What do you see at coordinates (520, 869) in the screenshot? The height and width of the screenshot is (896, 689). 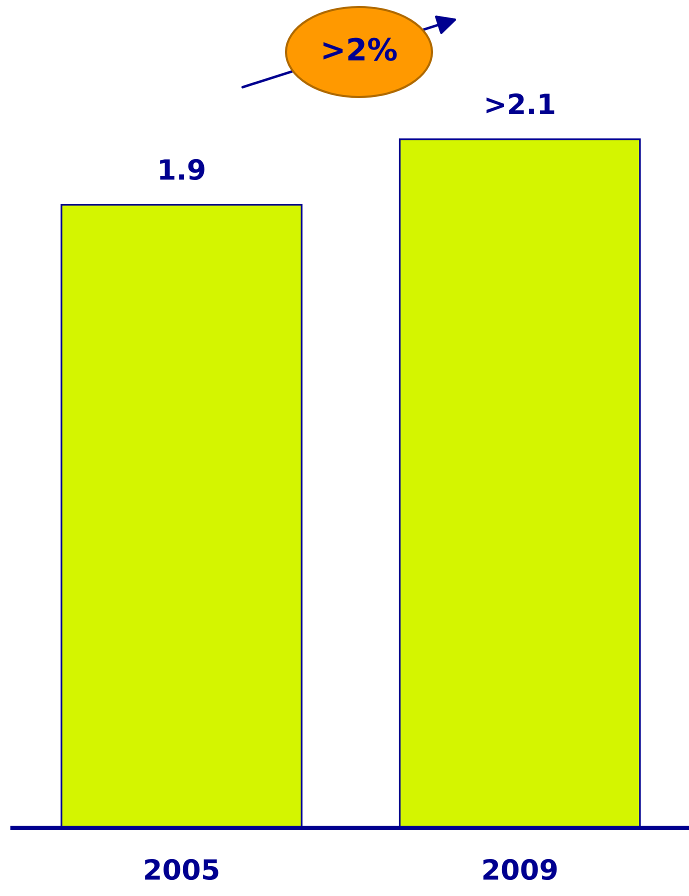 I see `x-tick-label: 2009` at bounding box center [520, 869].